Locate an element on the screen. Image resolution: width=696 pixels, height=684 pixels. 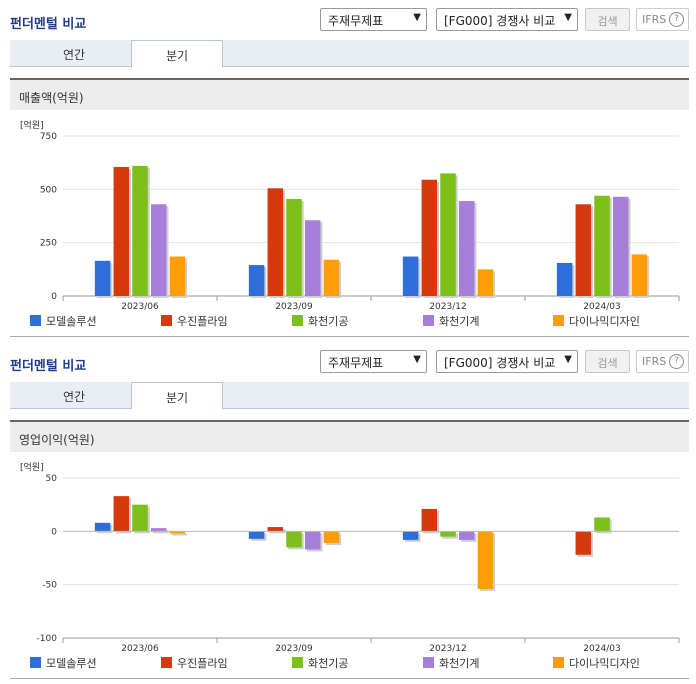
divider is located at coordinates (349, 678).